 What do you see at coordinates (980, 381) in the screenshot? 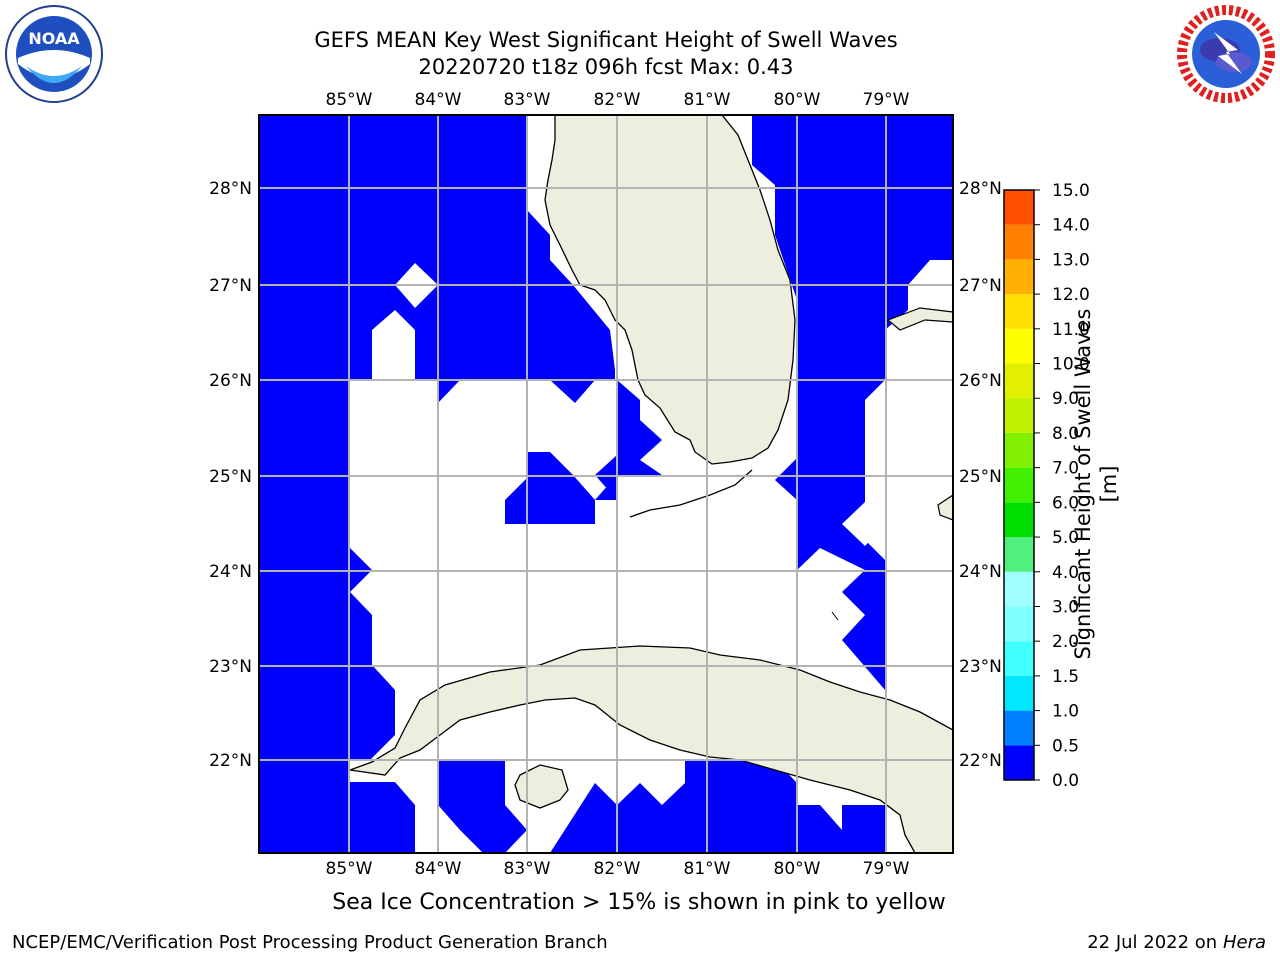
I see `lat-label-right: 26°N` at bounding box center [980, 381].